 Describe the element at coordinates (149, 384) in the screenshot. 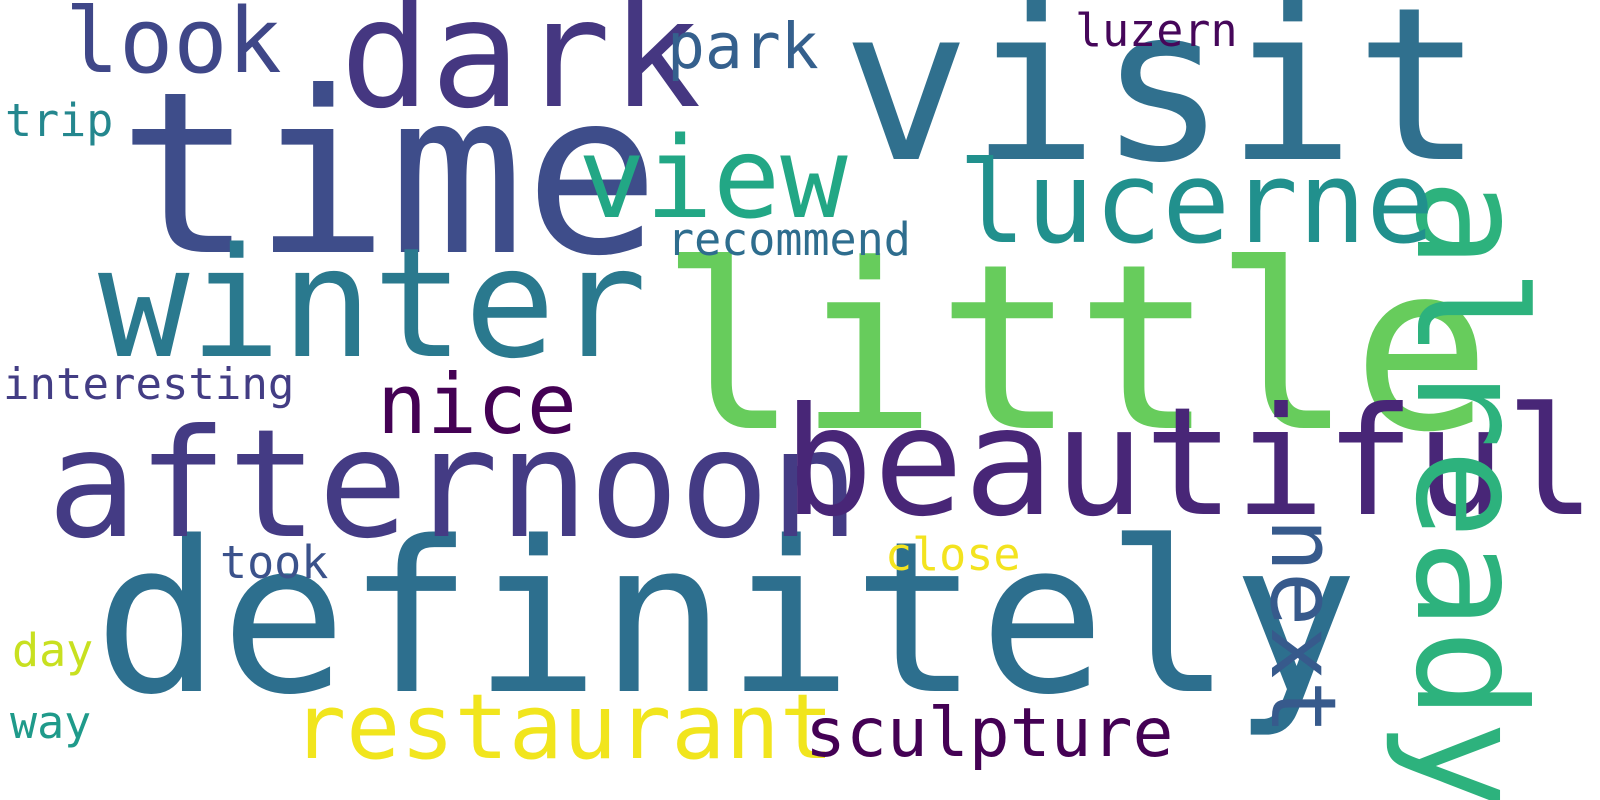

I see `word-interesting: interesting` at that location.